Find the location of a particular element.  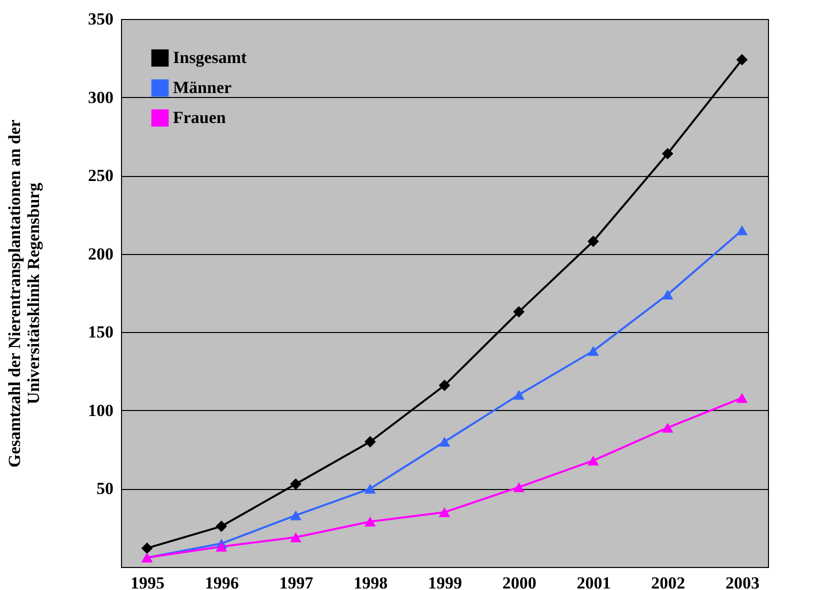

x-tick-label: 1999 is located at coordinates (445, 582).